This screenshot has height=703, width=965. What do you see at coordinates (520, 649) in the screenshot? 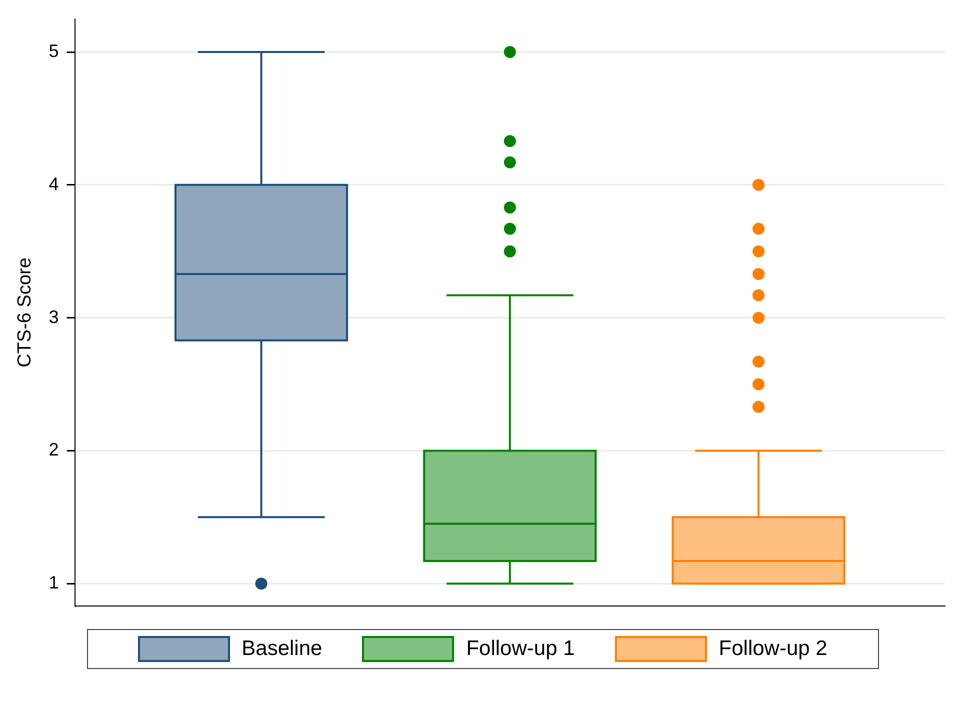
I see `legend-label: Follow-up 1` at bounding box center [520, 649].